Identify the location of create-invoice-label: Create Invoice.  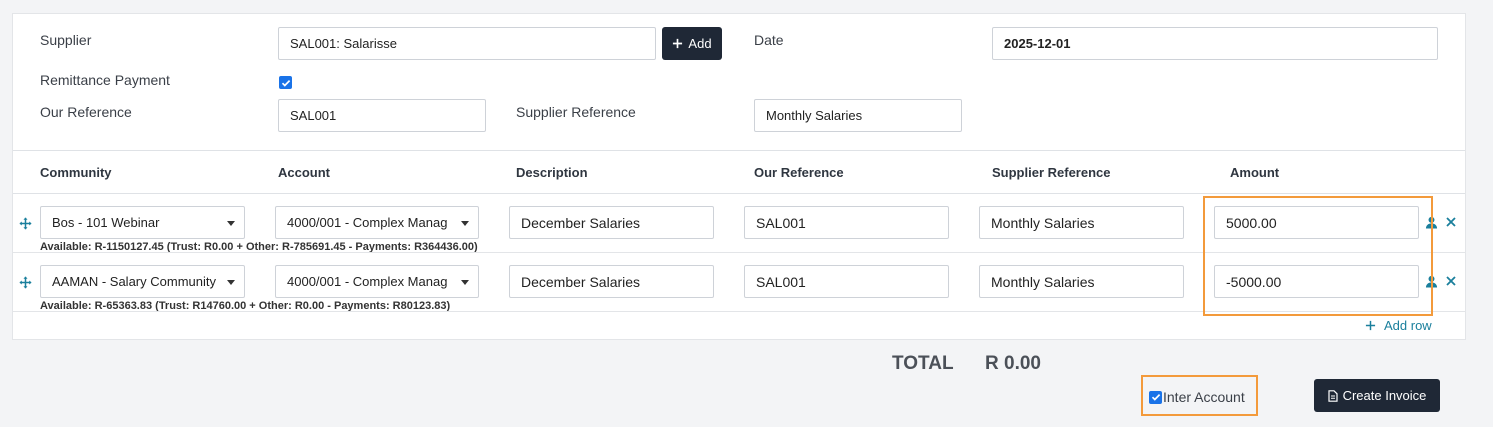
(1384, 395).